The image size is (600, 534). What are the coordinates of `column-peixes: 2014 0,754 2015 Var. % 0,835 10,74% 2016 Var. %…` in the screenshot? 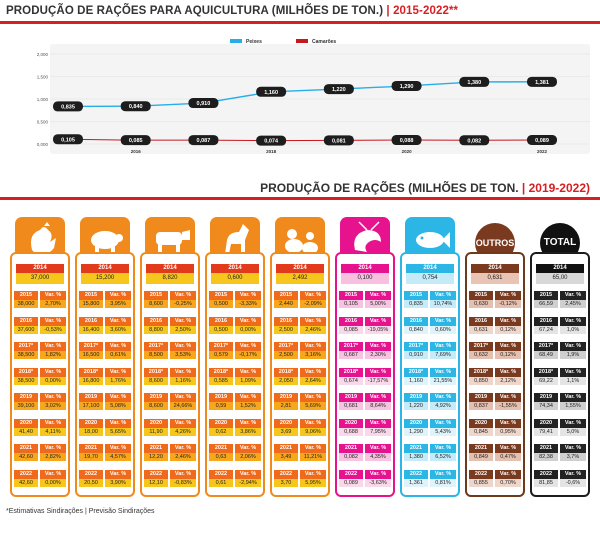 It's located at (430, 374).